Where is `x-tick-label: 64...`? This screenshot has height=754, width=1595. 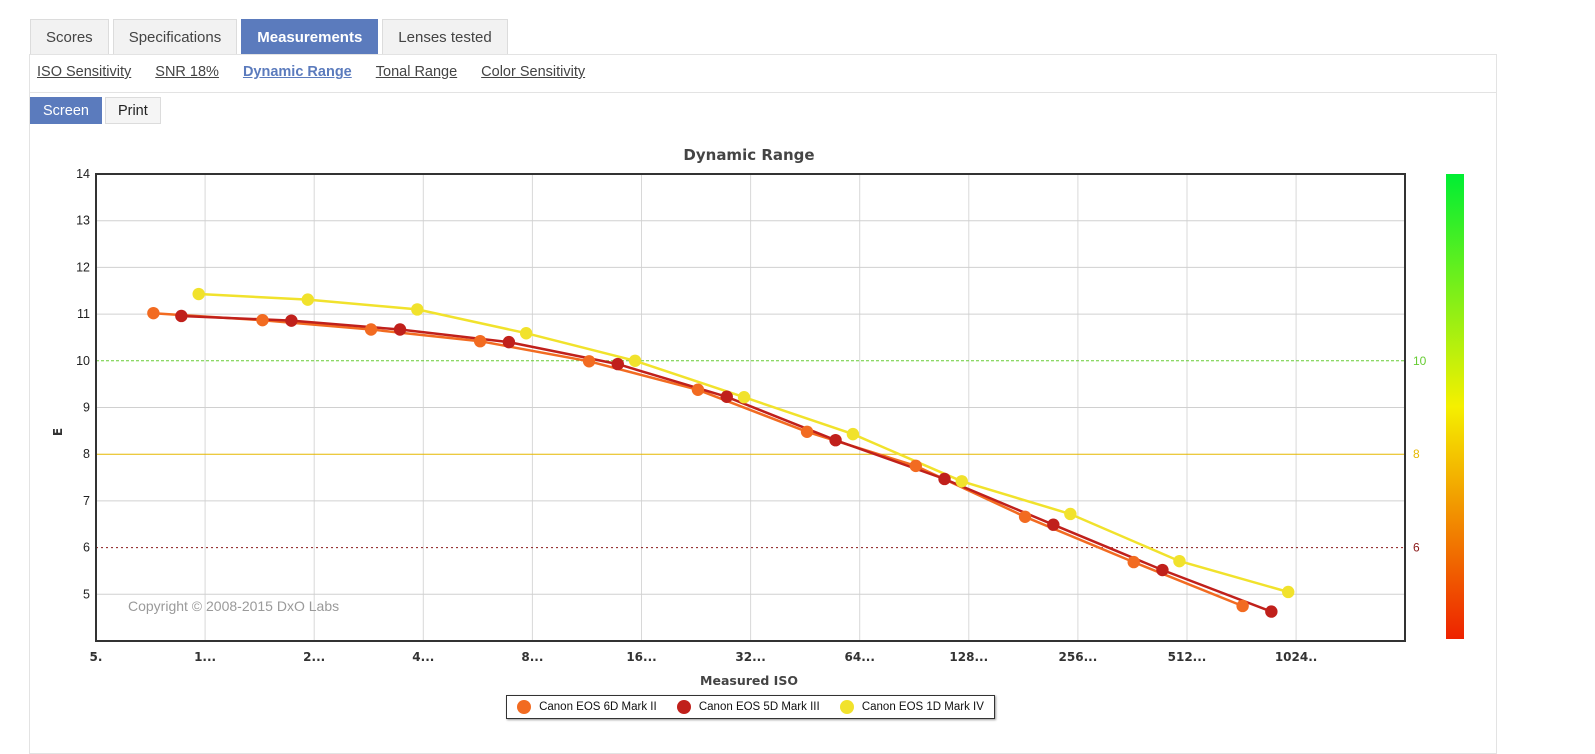
x-tick-label: 64... is located at coordinates (860, 657).